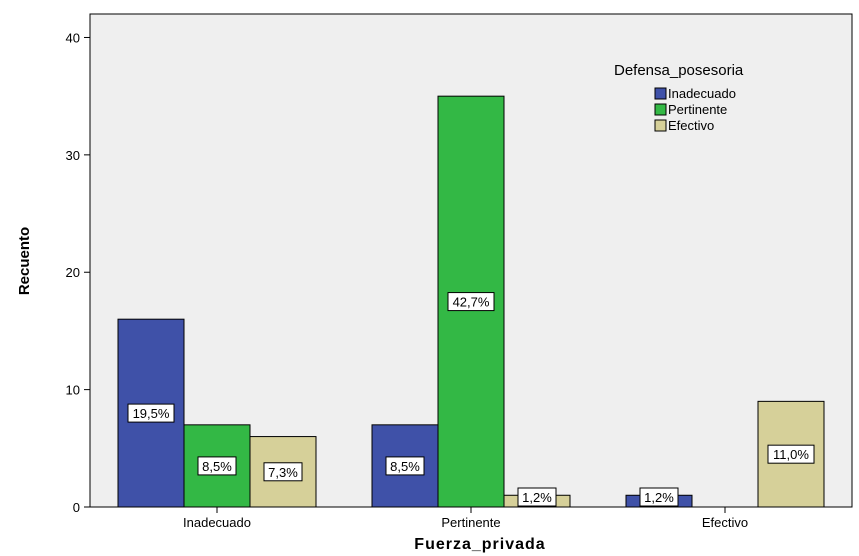 The image size is (859, 556). What do you see at coordinates (691, 125) in the screenshot?
I see `legend-label-efectivo: Efectivo` at bounding box center [691, 125].